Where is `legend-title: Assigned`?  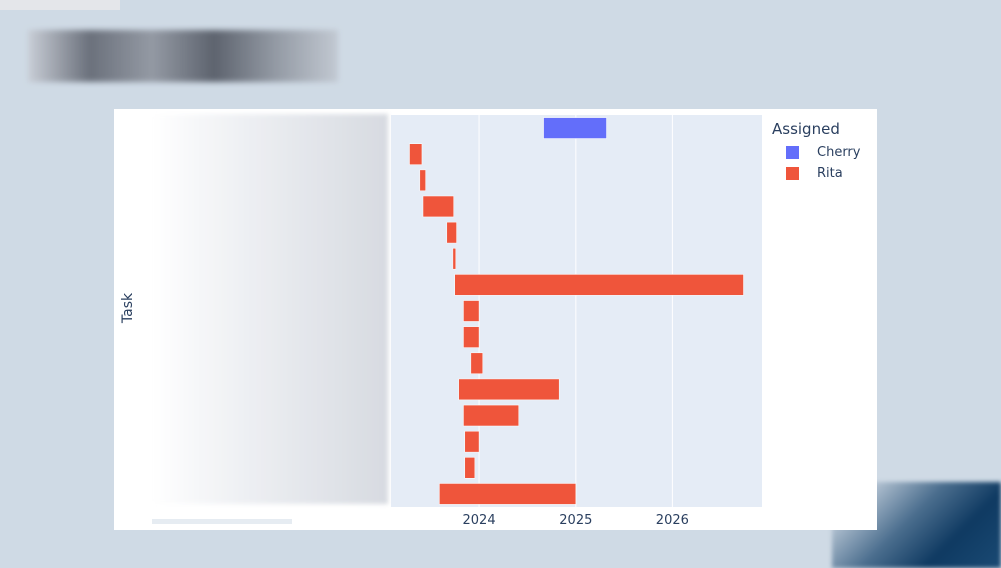 legend-title: Assigned is located at coordinates (806, 129).